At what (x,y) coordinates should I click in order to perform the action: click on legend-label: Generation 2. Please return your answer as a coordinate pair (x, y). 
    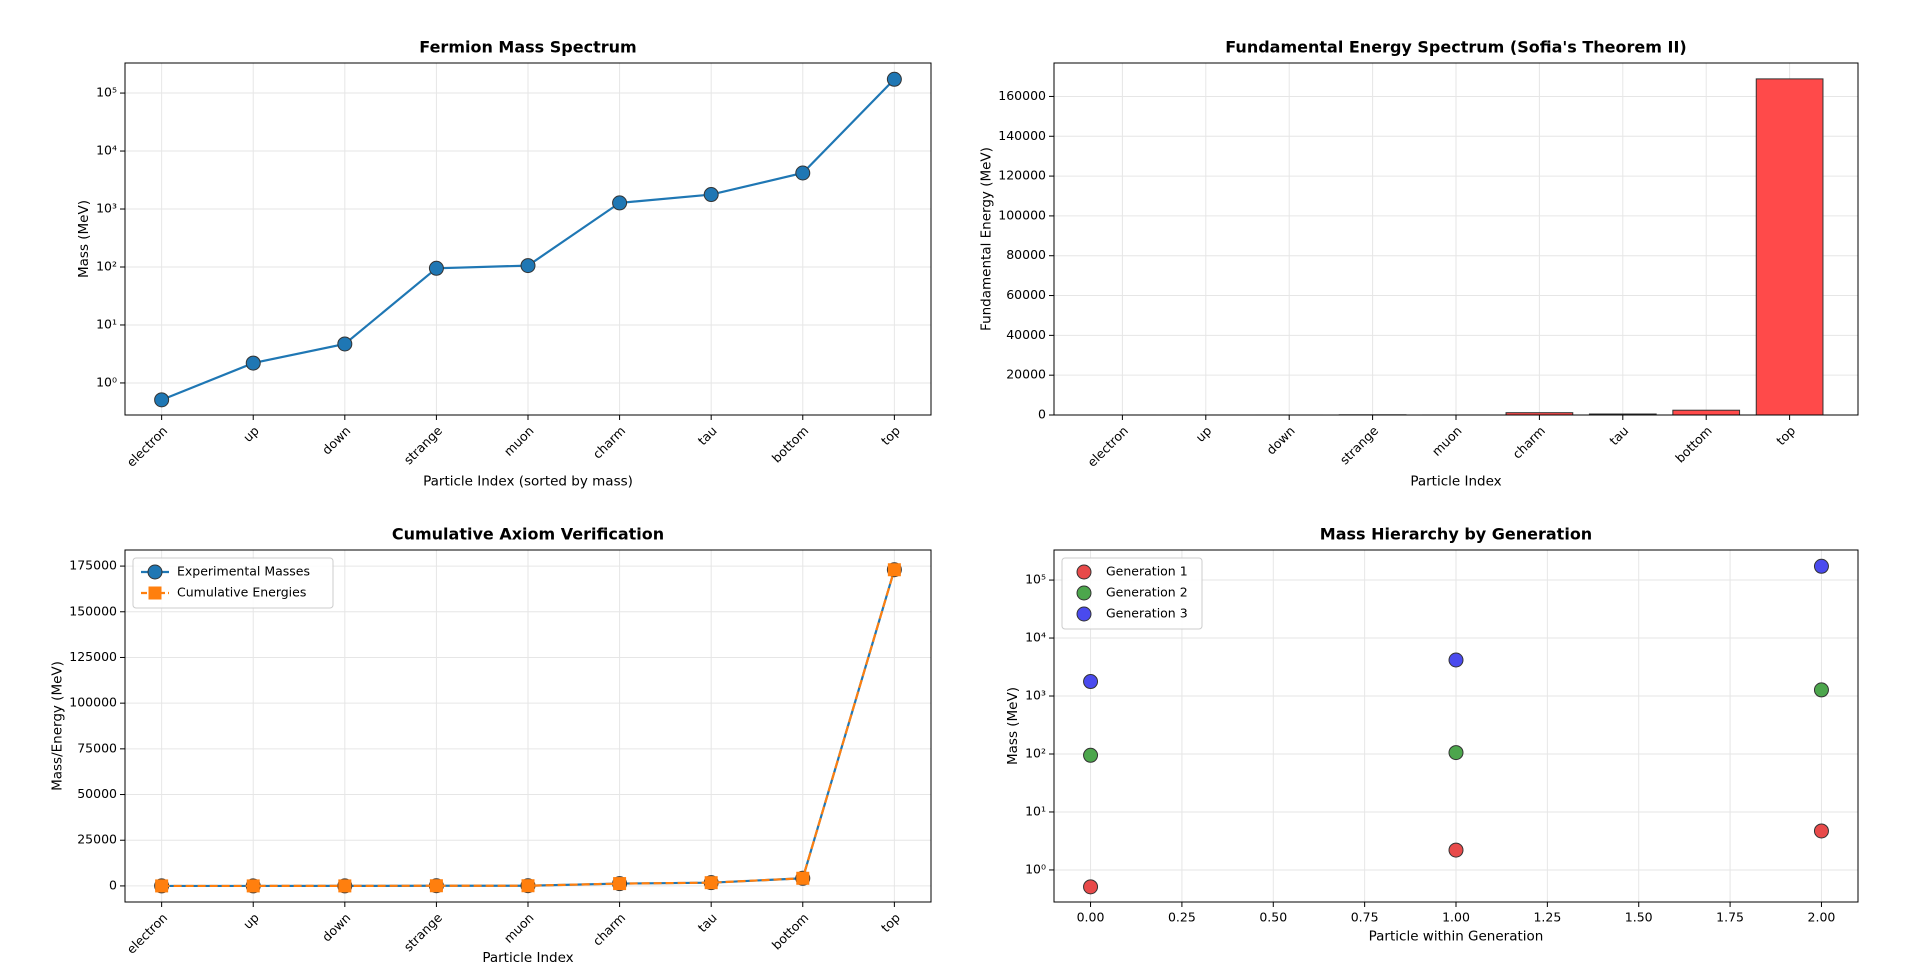
    Looking at the image, I should click on (1147, 592).